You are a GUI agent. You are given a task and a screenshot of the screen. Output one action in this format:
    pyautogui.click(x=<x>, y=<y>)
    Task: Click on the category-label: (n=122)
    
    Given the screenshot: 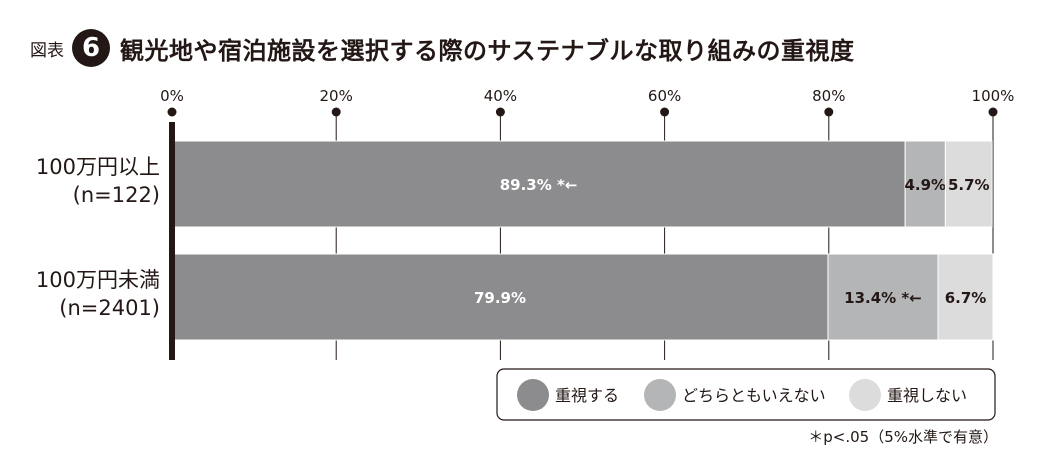 What is the action you would take?
    pyautogui.click(x=116, y=195)
    